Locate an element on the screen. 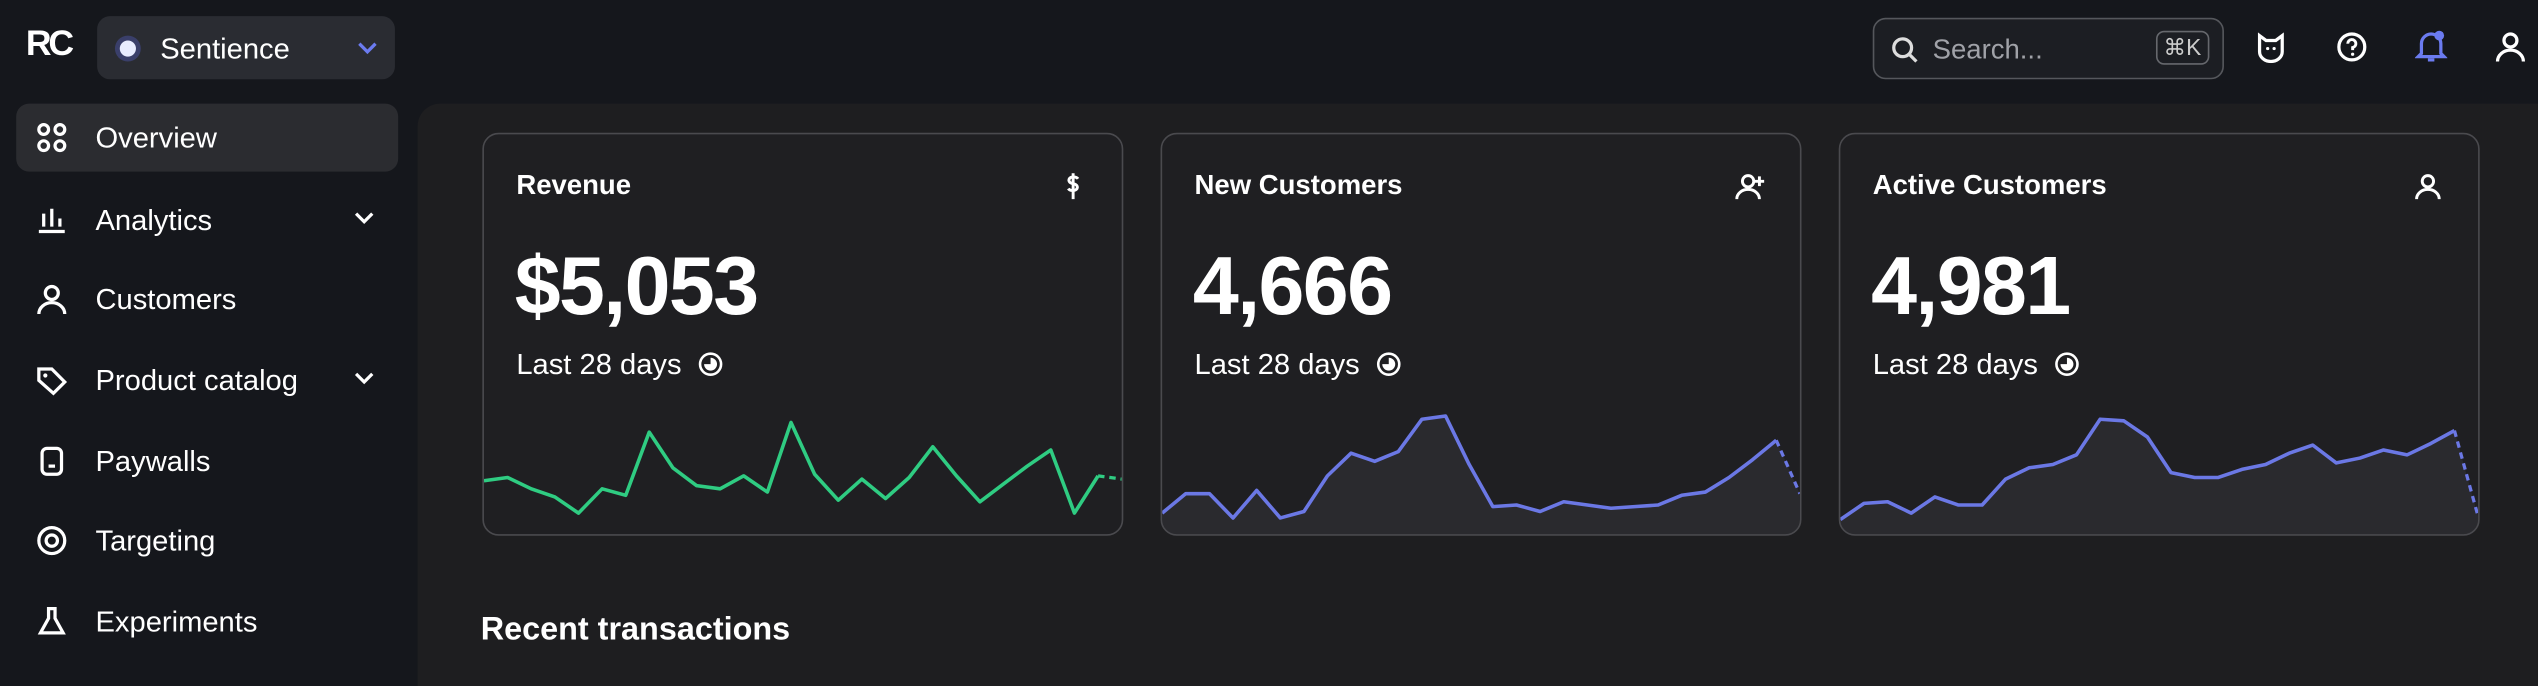  shortcut: ⌘K is located at coordinates (2182, 47).